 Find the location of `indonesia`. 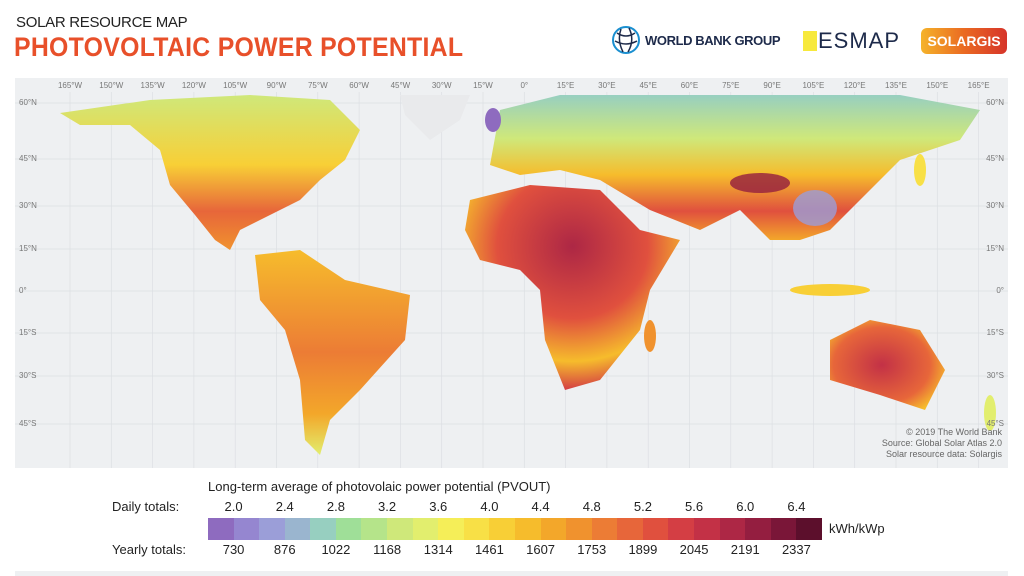

indonesia is located at coordinates (830, 290).